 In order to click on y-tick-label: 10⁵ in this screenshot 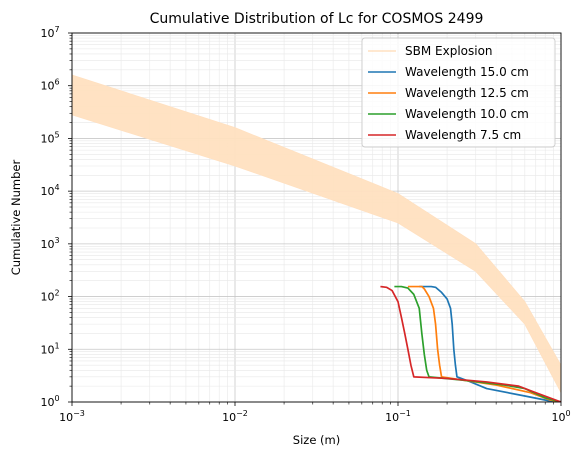, I will do `click(49, 137)`.